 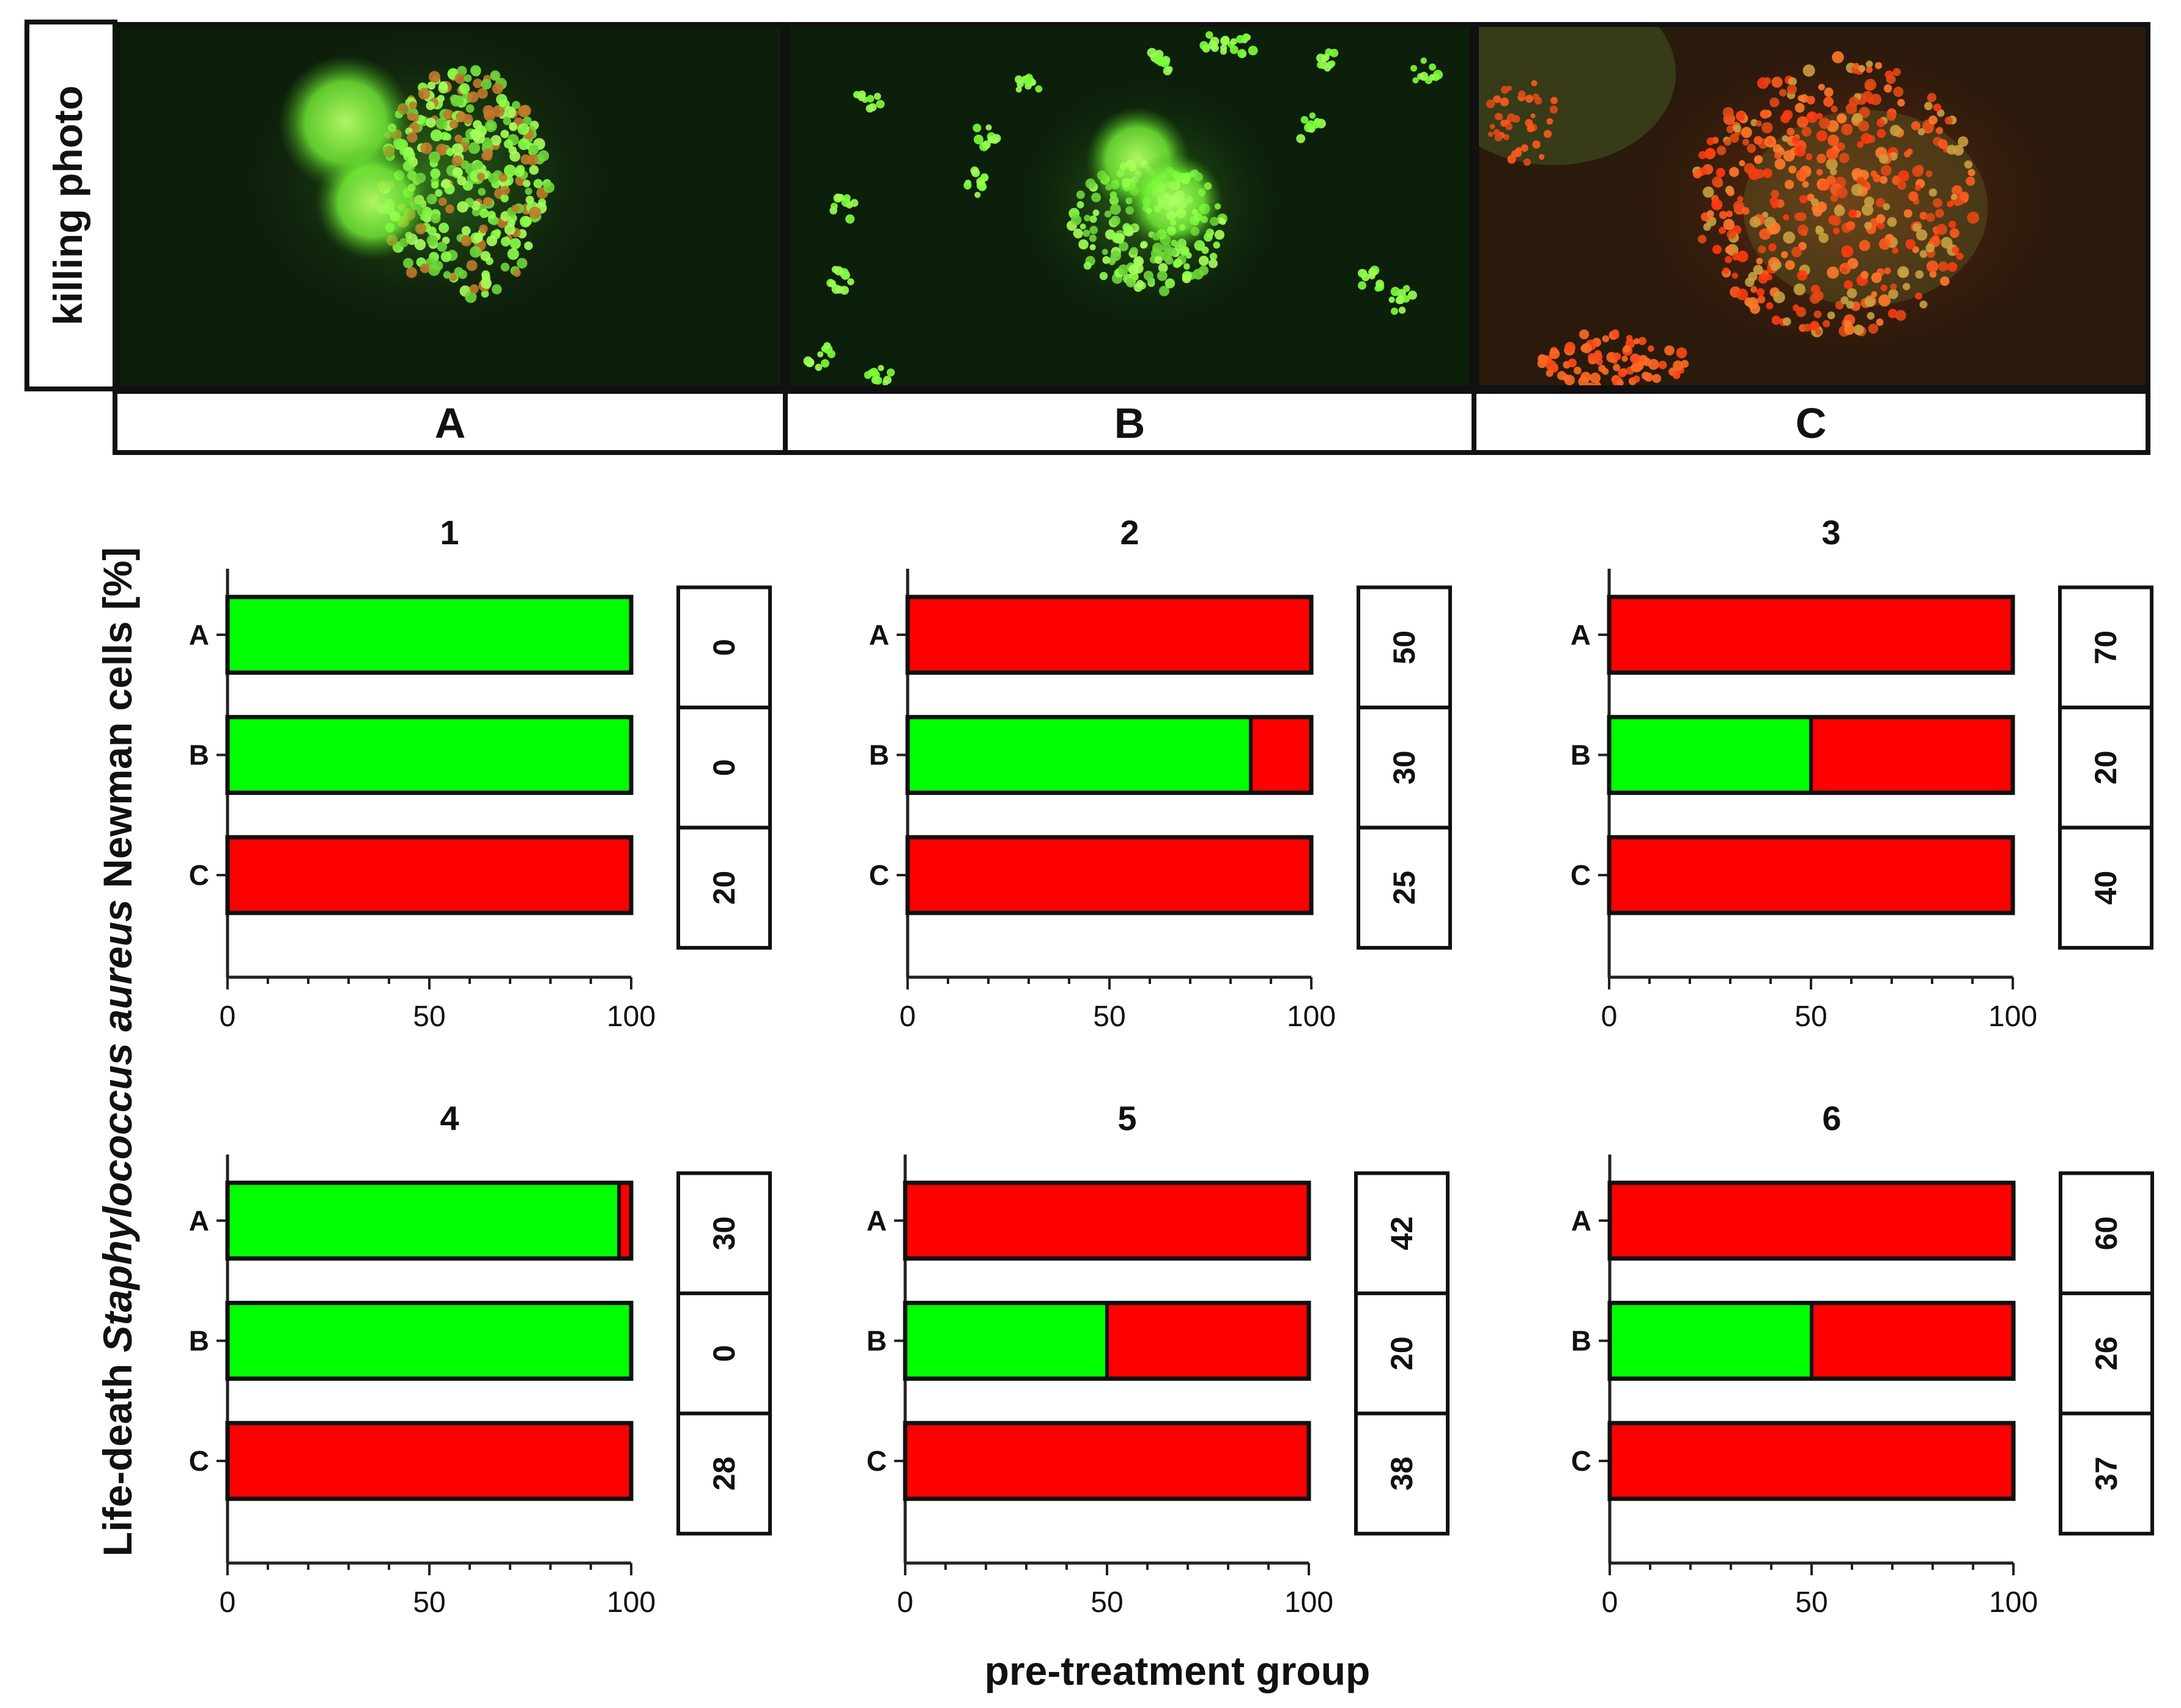 I want to click on chart-panel-1: 1 0 50 100 A B C 0 0 20, so click(x=480, y=773).